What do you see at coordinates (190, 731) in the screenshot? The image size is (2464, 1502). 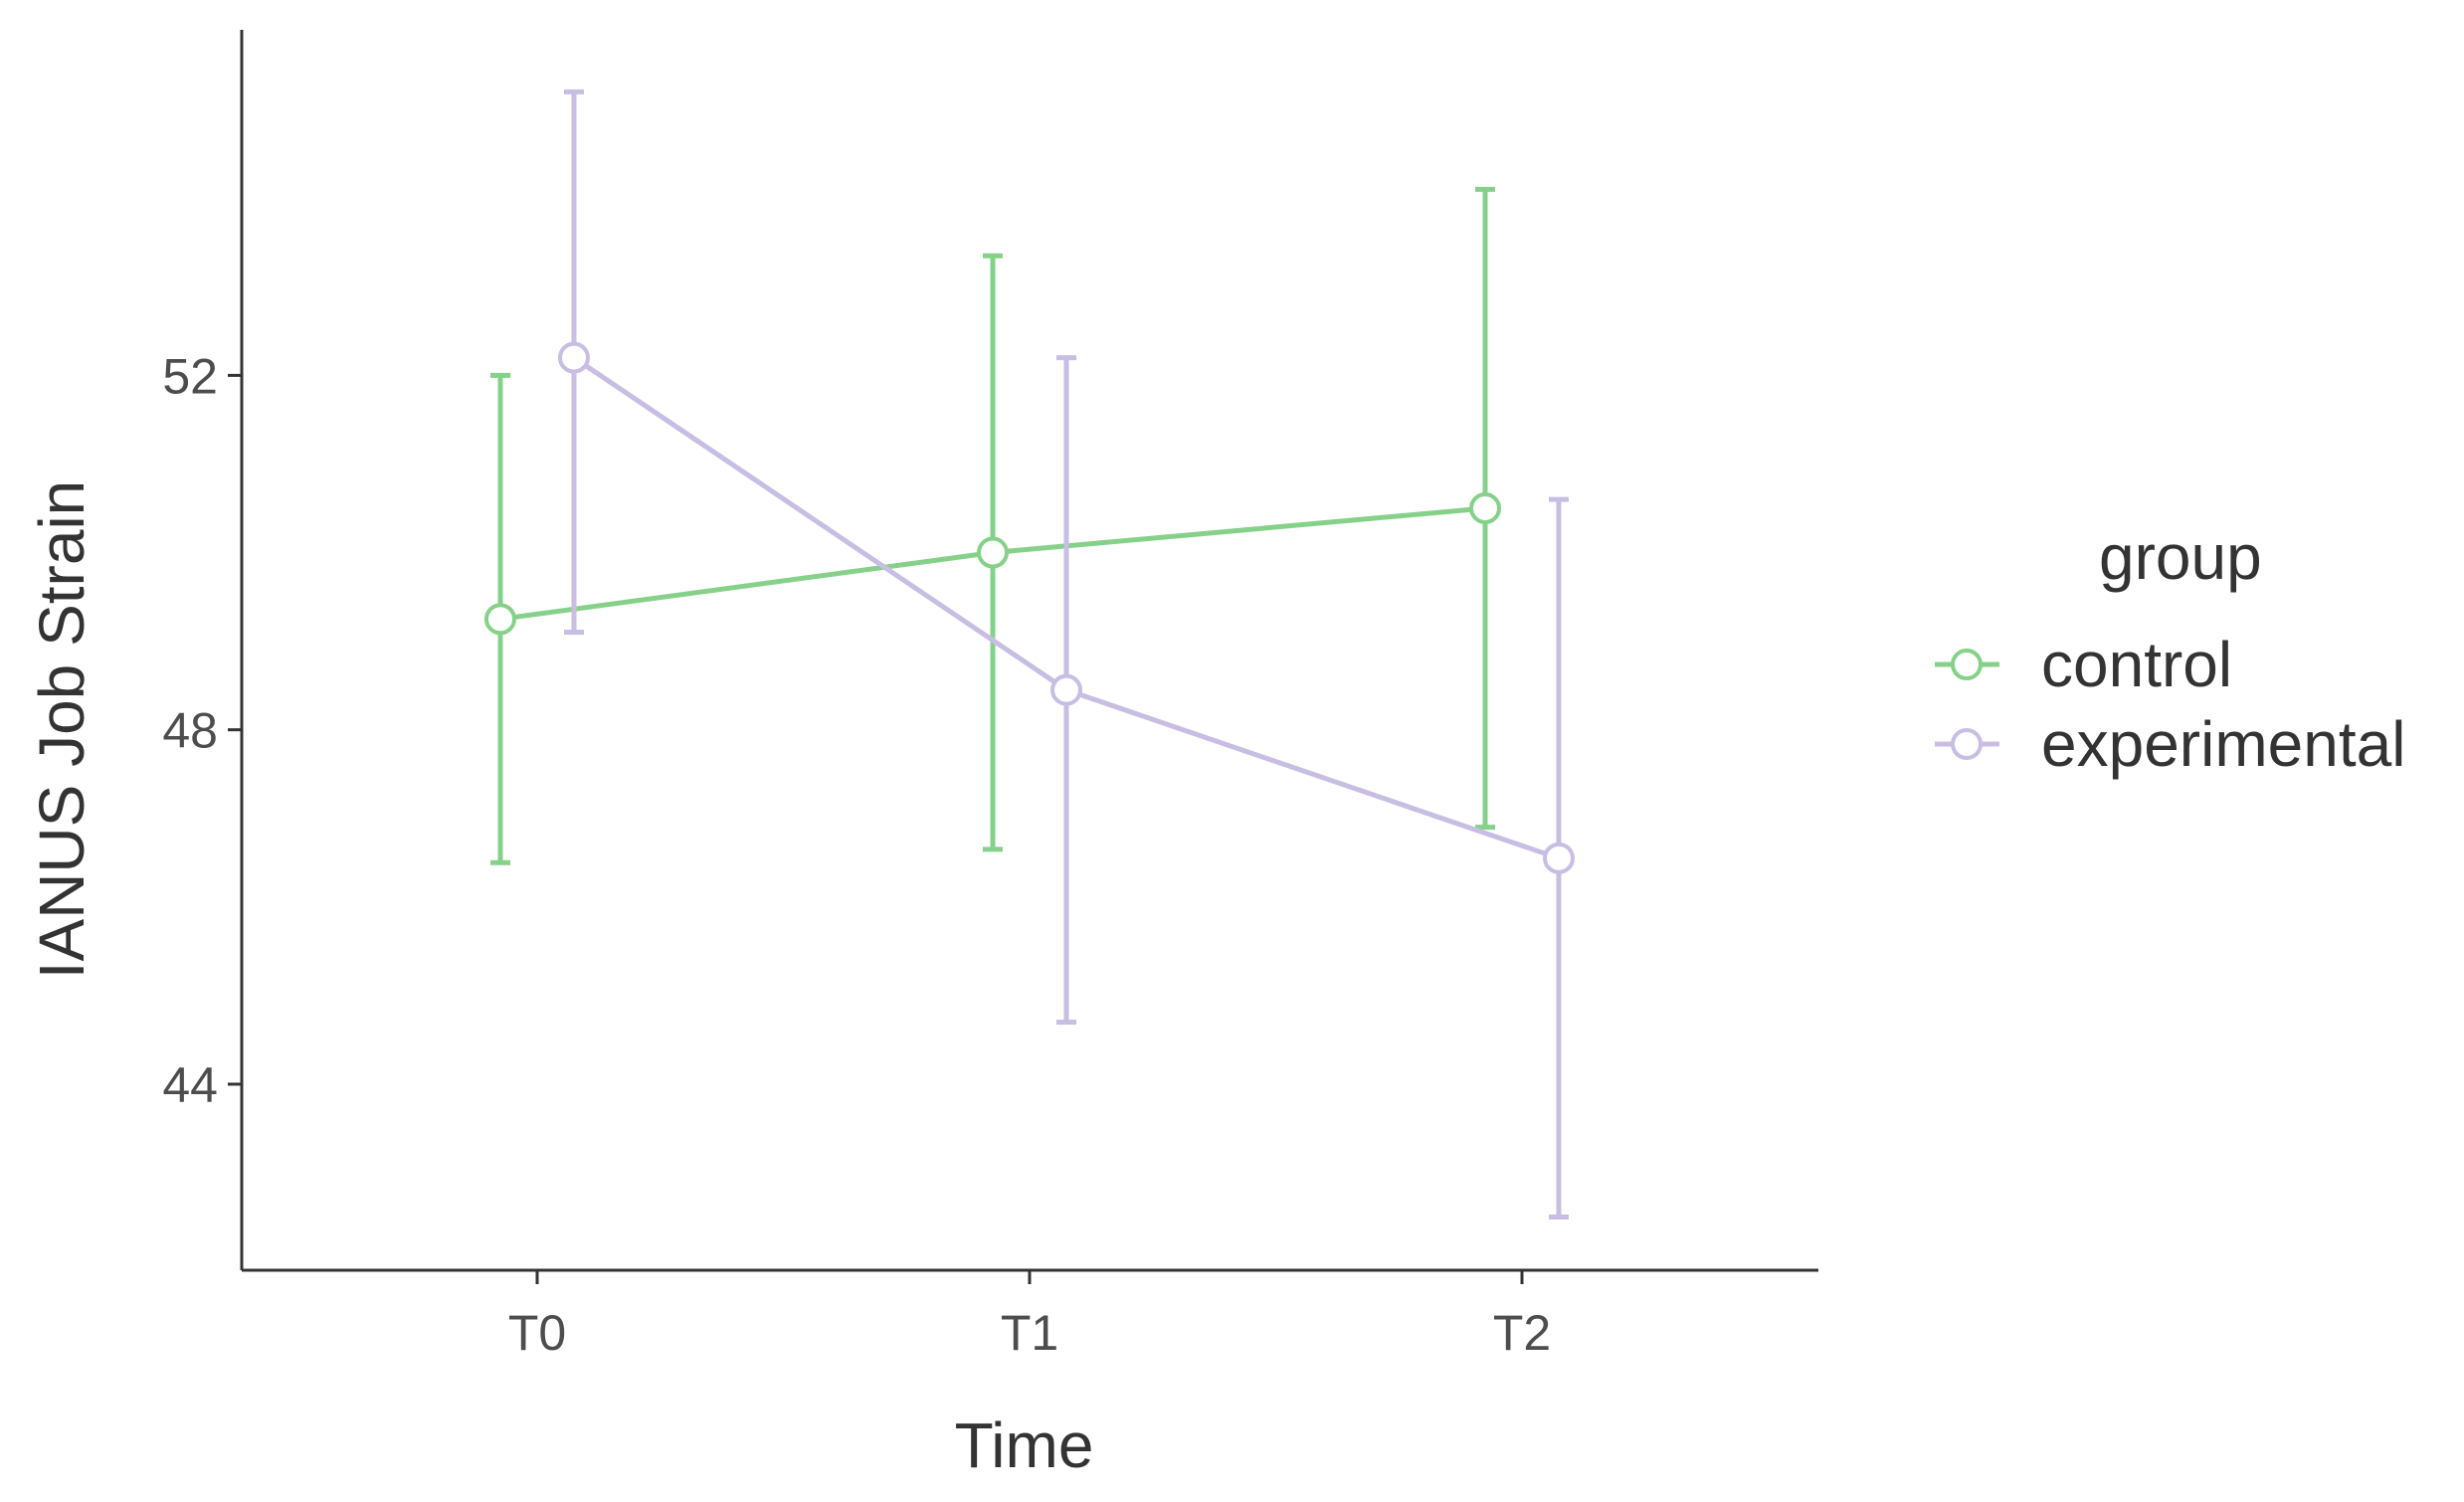 I see `y-tick-label: 48` at bounding box center [190, 731].